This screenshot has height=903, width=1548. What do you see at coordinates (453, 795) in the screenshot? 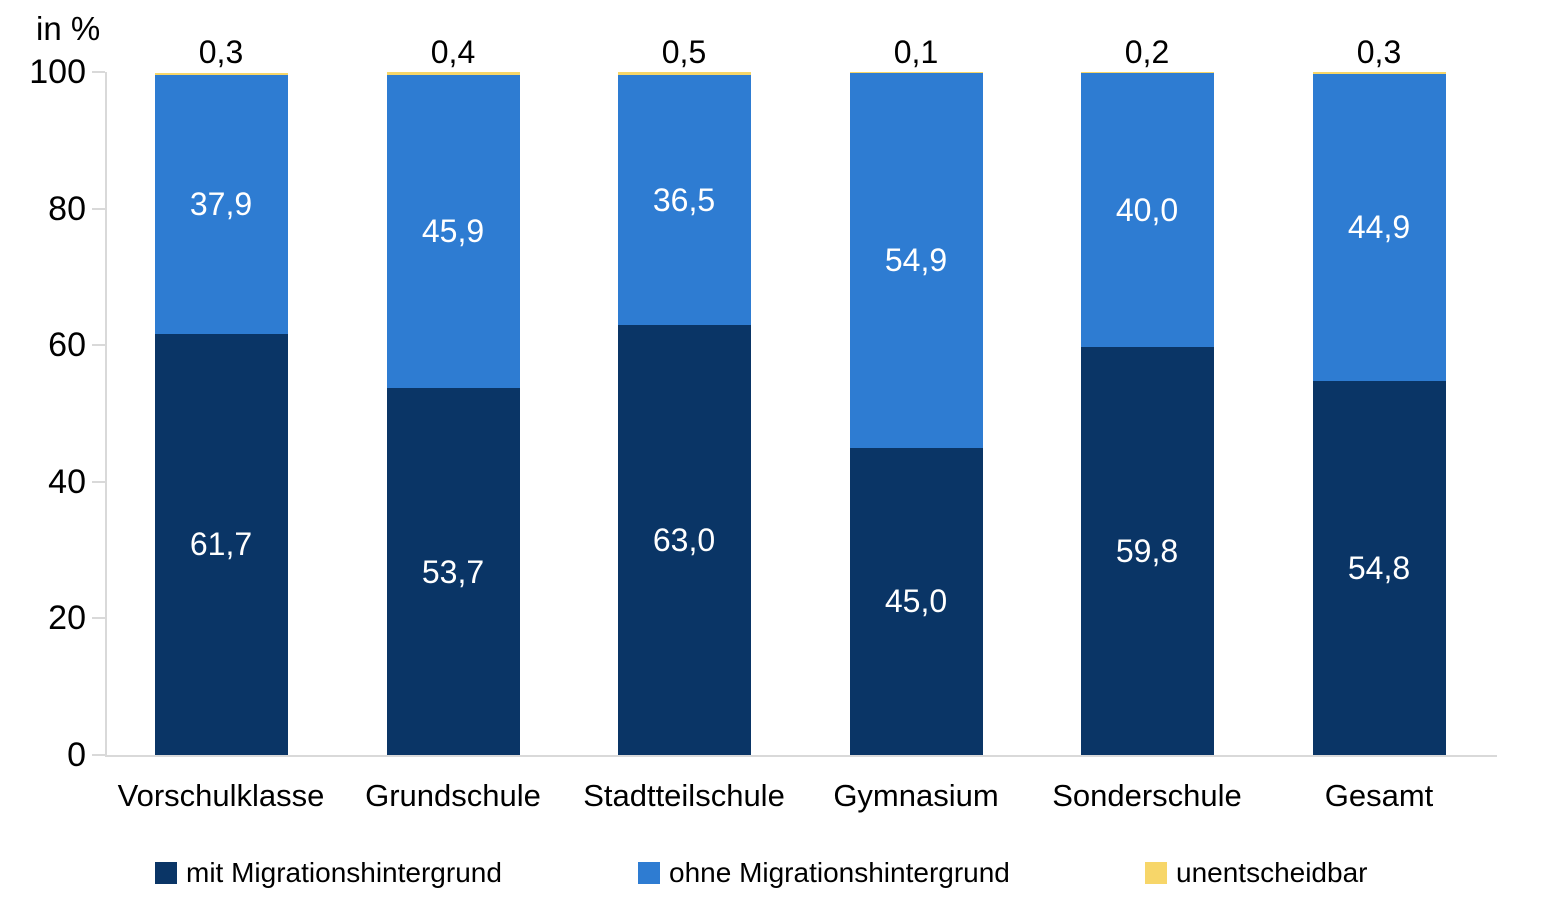
I see `x-axis-label: Grundschule` at bounding box center [453, 795].